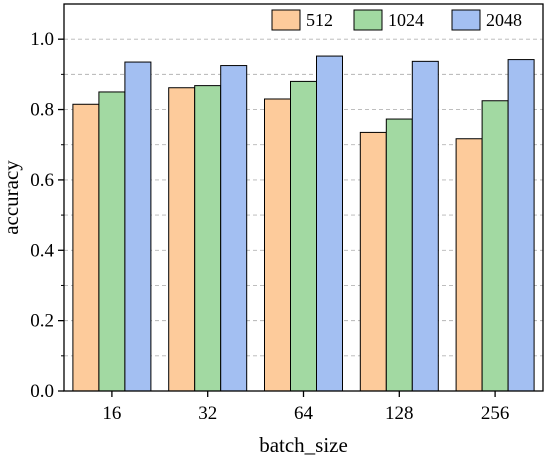  What do you see at coordinates (42, 39) in the screenshot?
I see `y-tick-label: 1.0` at bounding box center [42, 39].